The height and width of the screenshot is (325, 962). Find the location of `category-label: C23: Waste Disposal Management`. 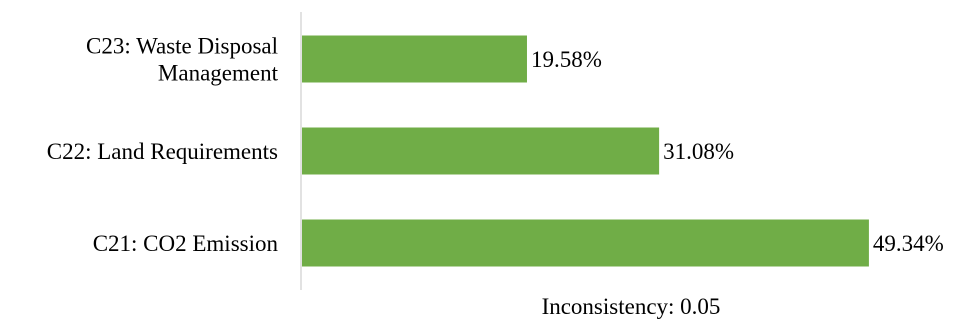

category-label: C23: Waste Disposal Management is located at coordinates (182, 60).